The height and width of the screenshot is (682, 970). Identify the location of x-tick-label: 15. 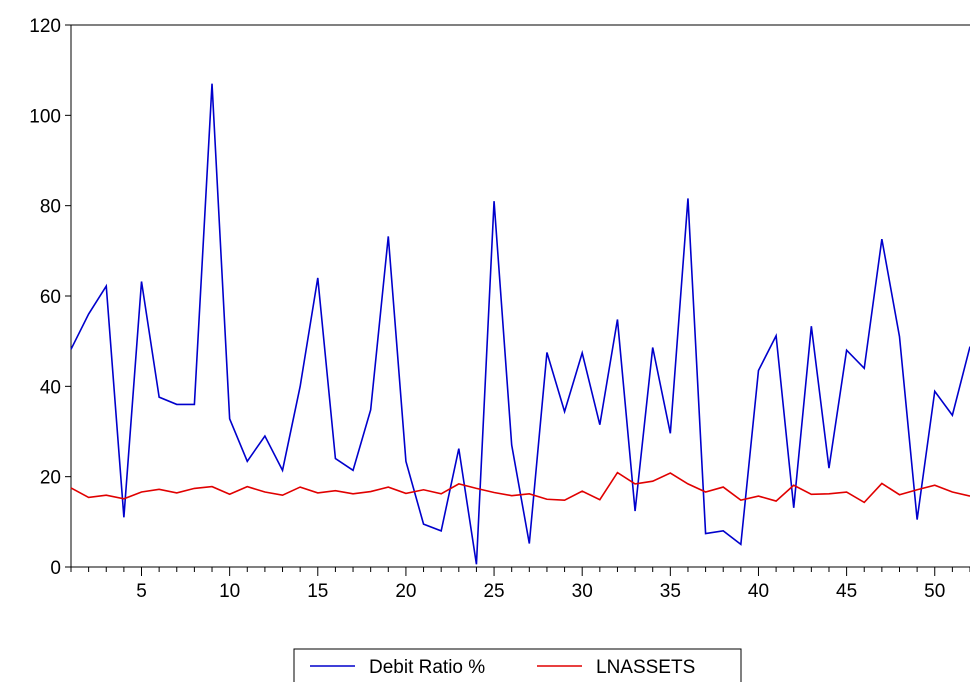
(317, 591).